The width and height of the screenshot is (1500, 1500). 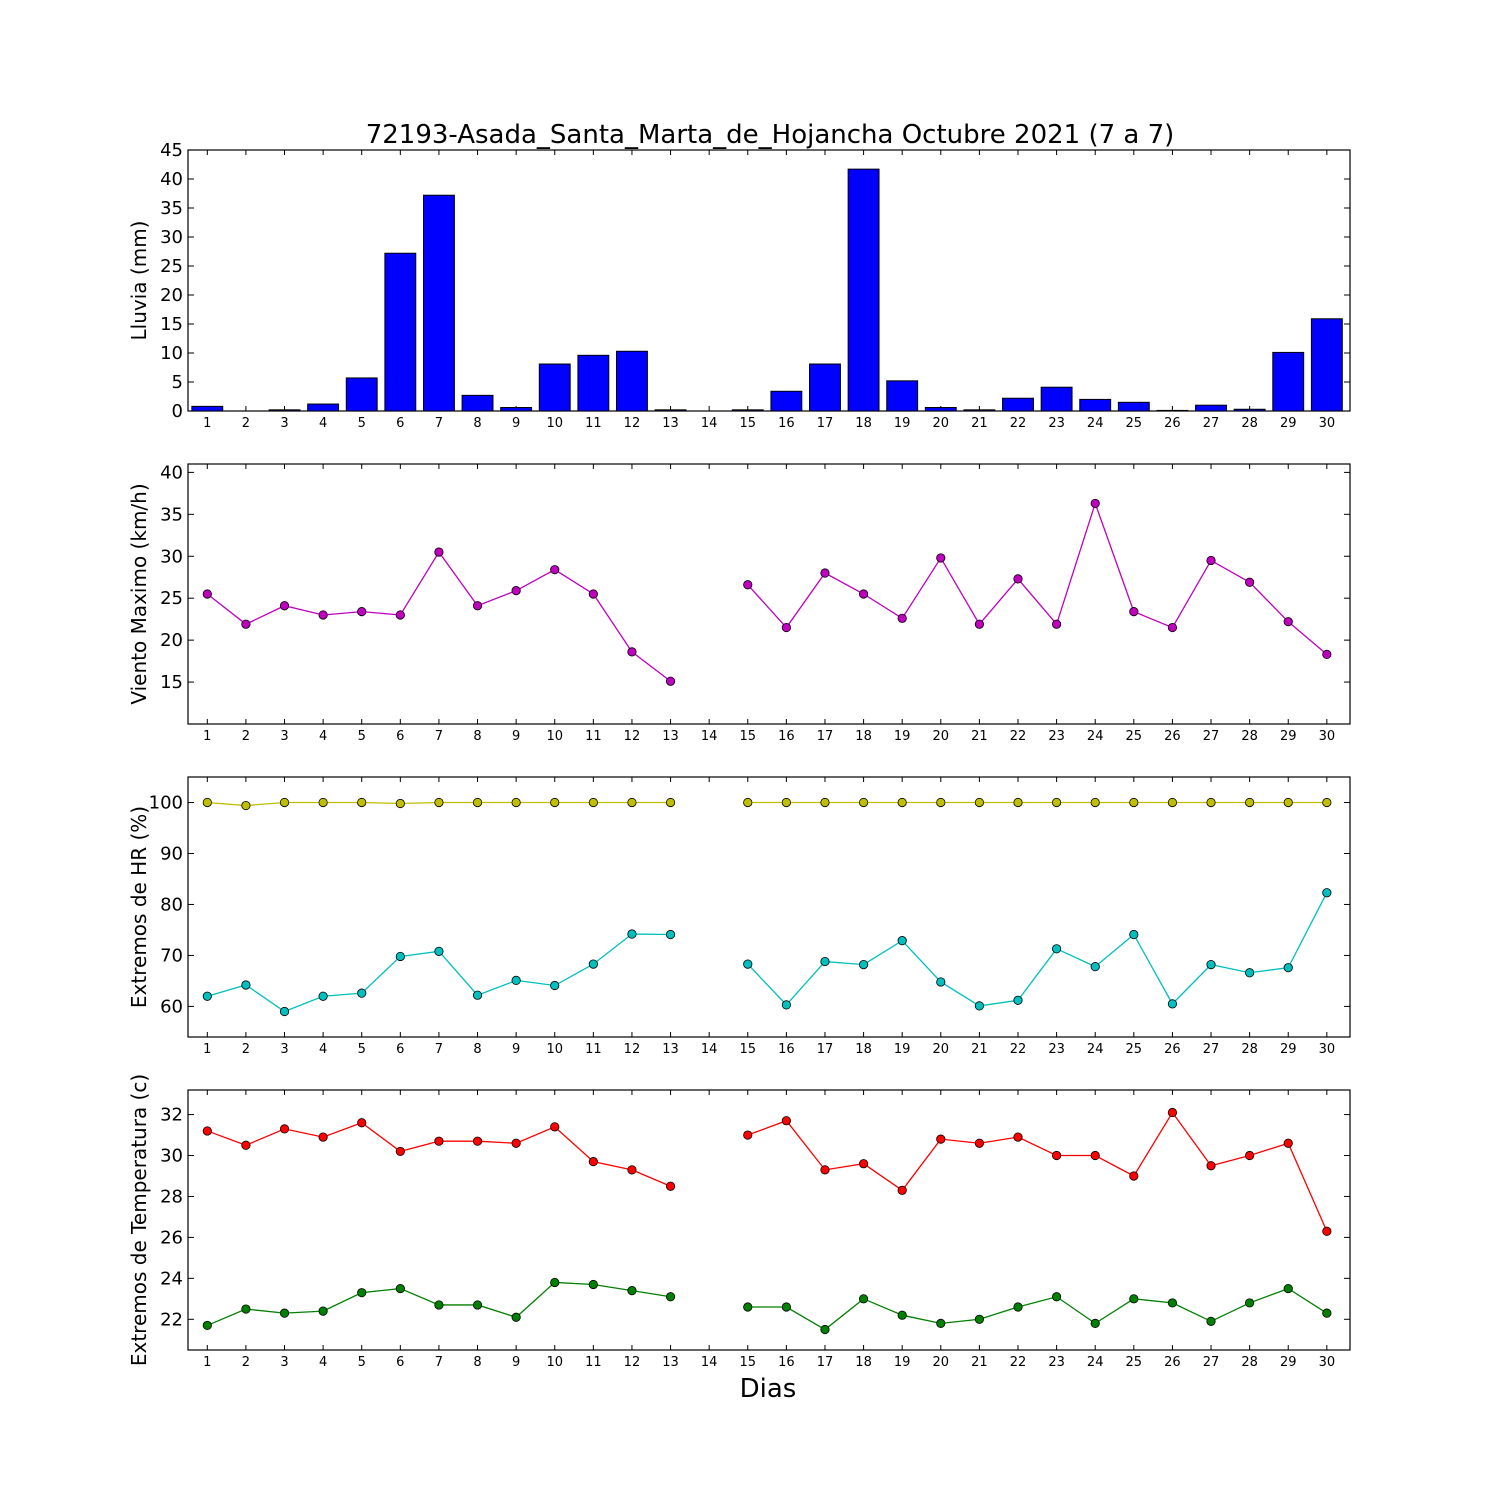 What do you see at coordinates (166, 802) in the screenshot?
I see `y-tick-label: 100` at bounding box center [166, 802].